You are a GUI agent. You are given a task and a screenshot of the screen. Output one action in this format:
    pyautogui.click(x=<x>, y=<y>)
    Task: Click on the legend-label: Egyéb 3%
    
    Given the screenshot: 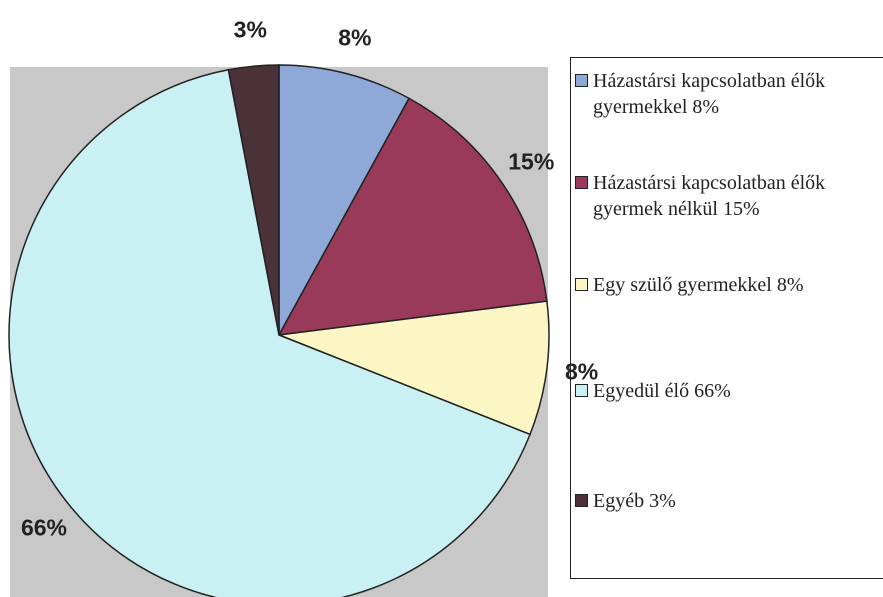 What is the action you would take?
    pyautogui.click(x=634, y=501)
    